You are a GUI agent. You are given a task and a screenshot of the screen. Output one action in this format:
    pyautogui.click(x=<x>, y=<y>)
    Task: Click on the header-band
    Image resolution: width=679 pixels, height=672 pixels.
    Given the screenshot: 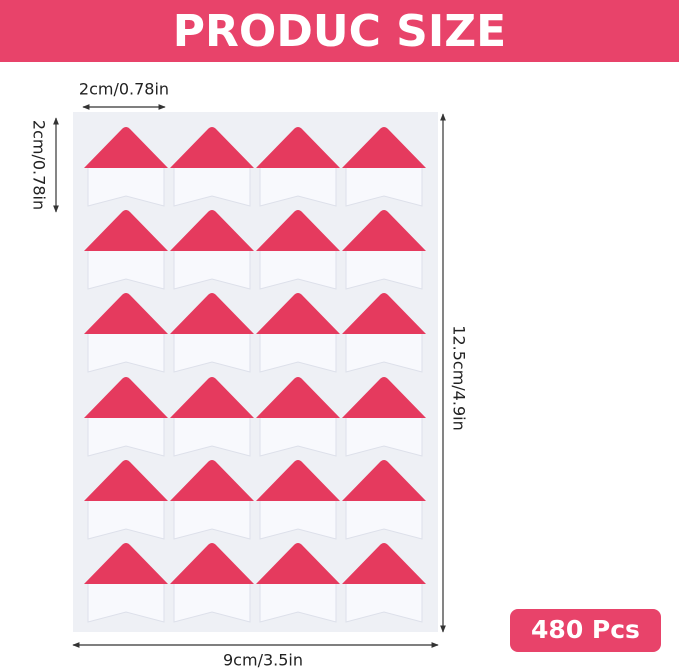 What is the action you would take?
    pyautogui.click(x=339, y=31)
    